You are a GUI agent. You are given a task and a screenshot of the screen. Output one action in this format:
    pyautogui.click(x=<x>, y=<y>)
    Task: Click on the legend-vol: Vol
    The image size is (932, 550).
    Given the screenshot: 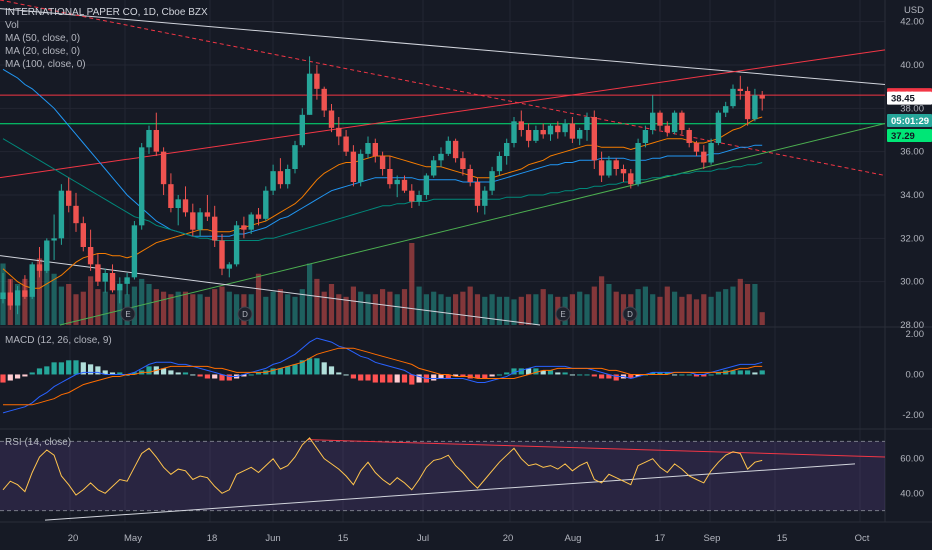 What is the action you would take?
    pyautogui.click(x=12, y=25)
    